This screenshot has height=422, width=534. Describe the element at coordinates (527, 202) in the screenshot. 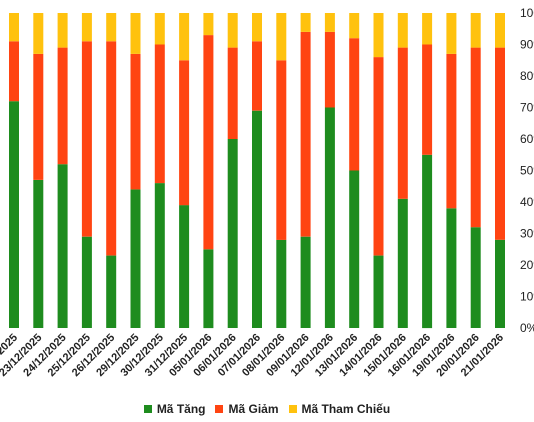

I see `y-tick-label: 40%` at that location.